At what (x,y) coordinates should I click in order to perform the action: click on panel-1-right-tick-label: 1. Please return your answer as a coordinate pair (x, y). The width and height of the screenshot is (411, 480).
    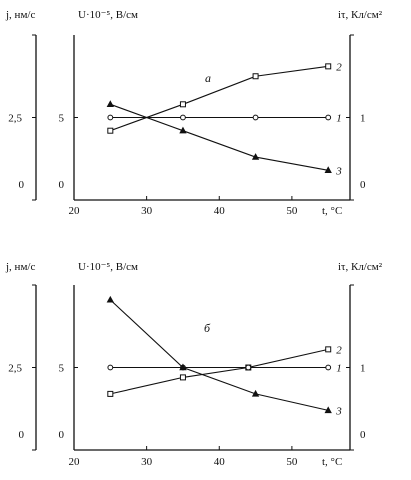
    Looking at the image, I should click on (363, 119).